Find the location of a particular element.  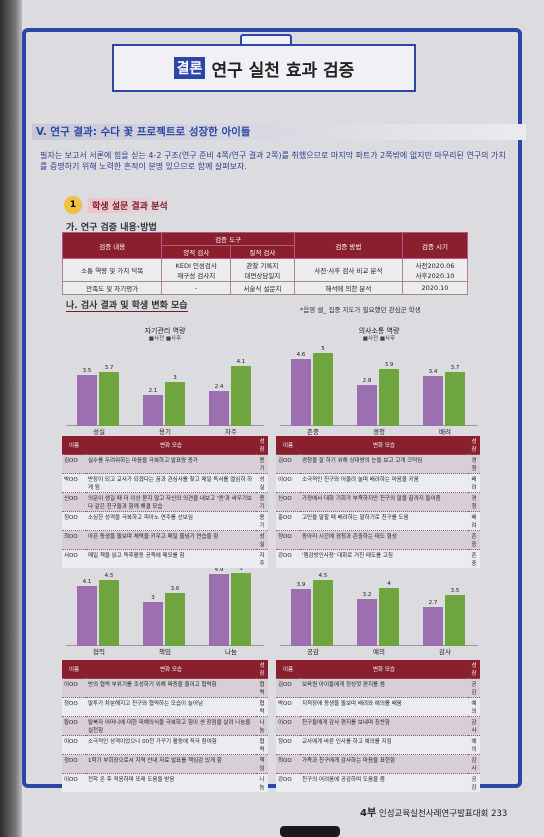

table-cell: 전학 온 후 적응하며 또래 도움을 받음 is located at coordinates (171, 782).